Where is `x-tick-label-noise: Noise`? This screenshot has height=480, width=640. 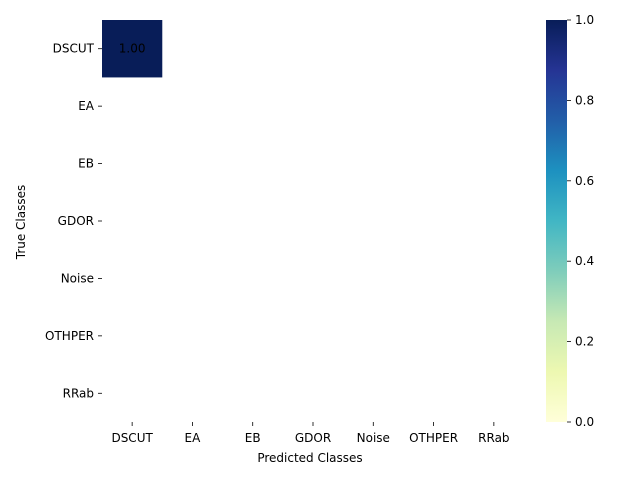
x-tick-label-noise: Noise is located at coordinates (373, 438).